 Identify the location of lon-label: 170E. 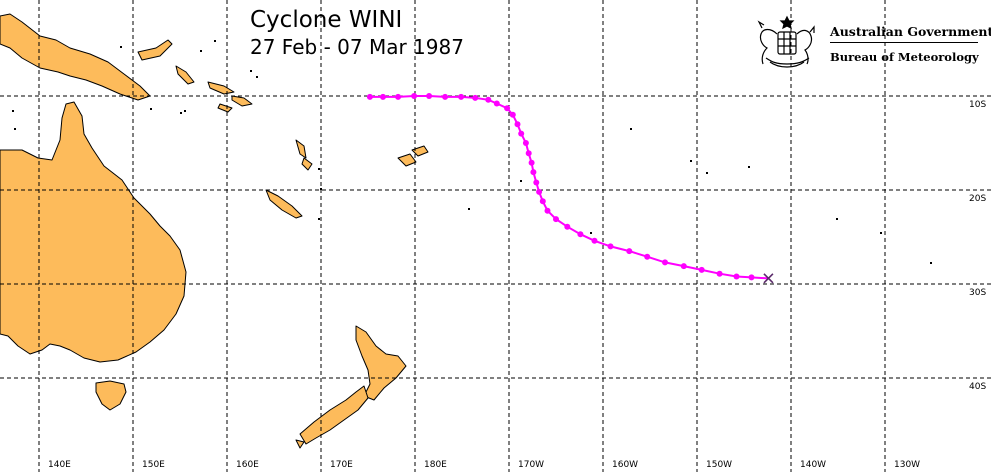
(341, 465).